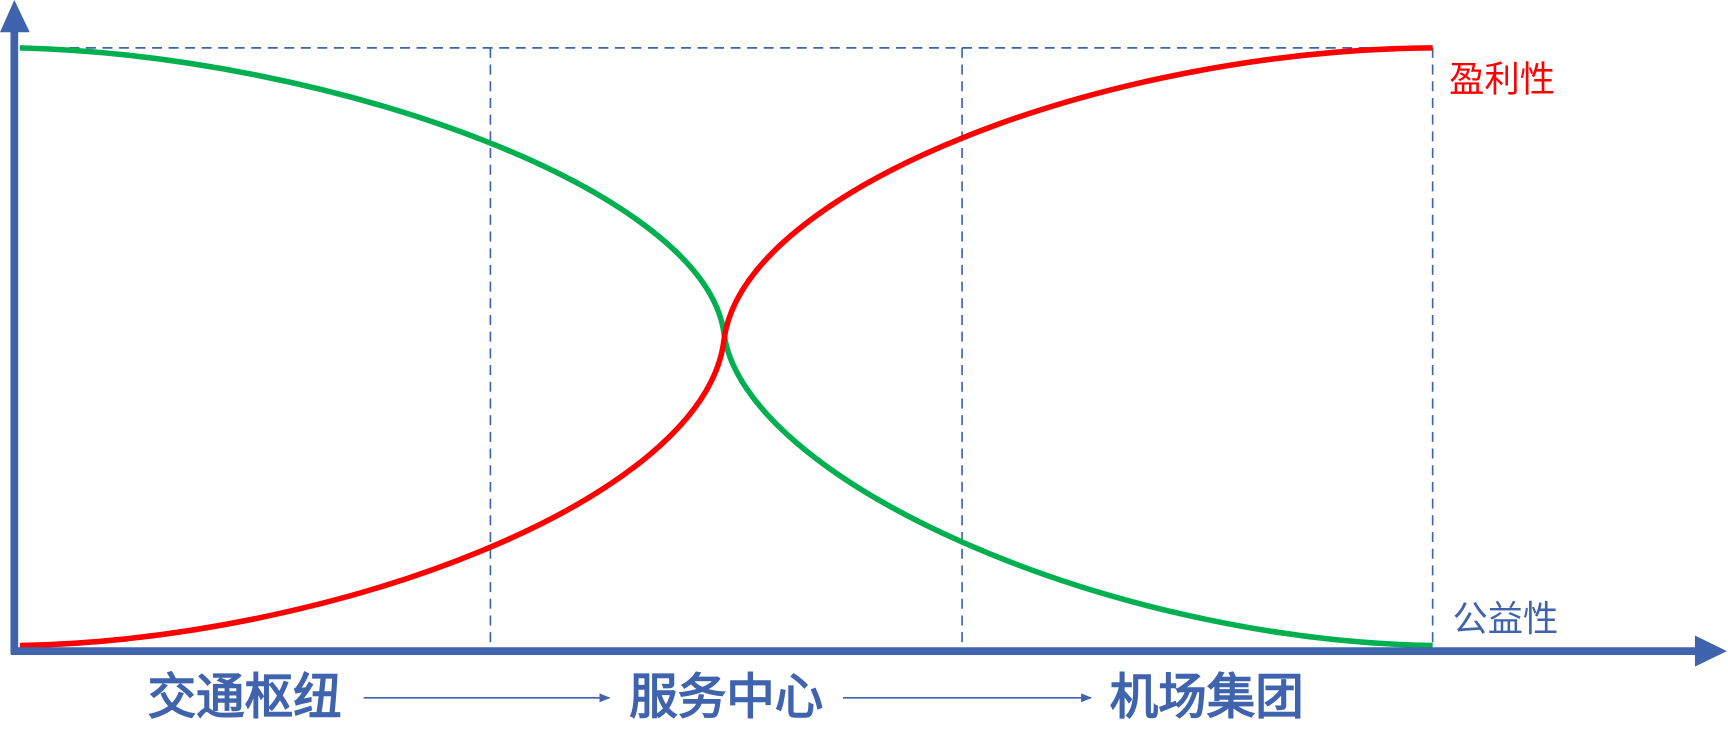  What do you see at coordinates (245, 697) in the screenshot?
I see `stage-label: 交通枢纽` at bounding box center [245, 697].